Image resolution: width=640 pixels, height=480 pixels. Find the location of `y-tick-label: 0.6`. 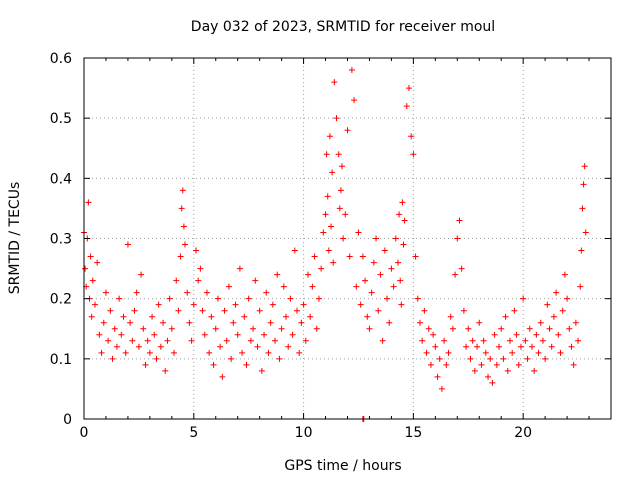

y-tick-label: 0.6 is located at coordinates (61, 59).